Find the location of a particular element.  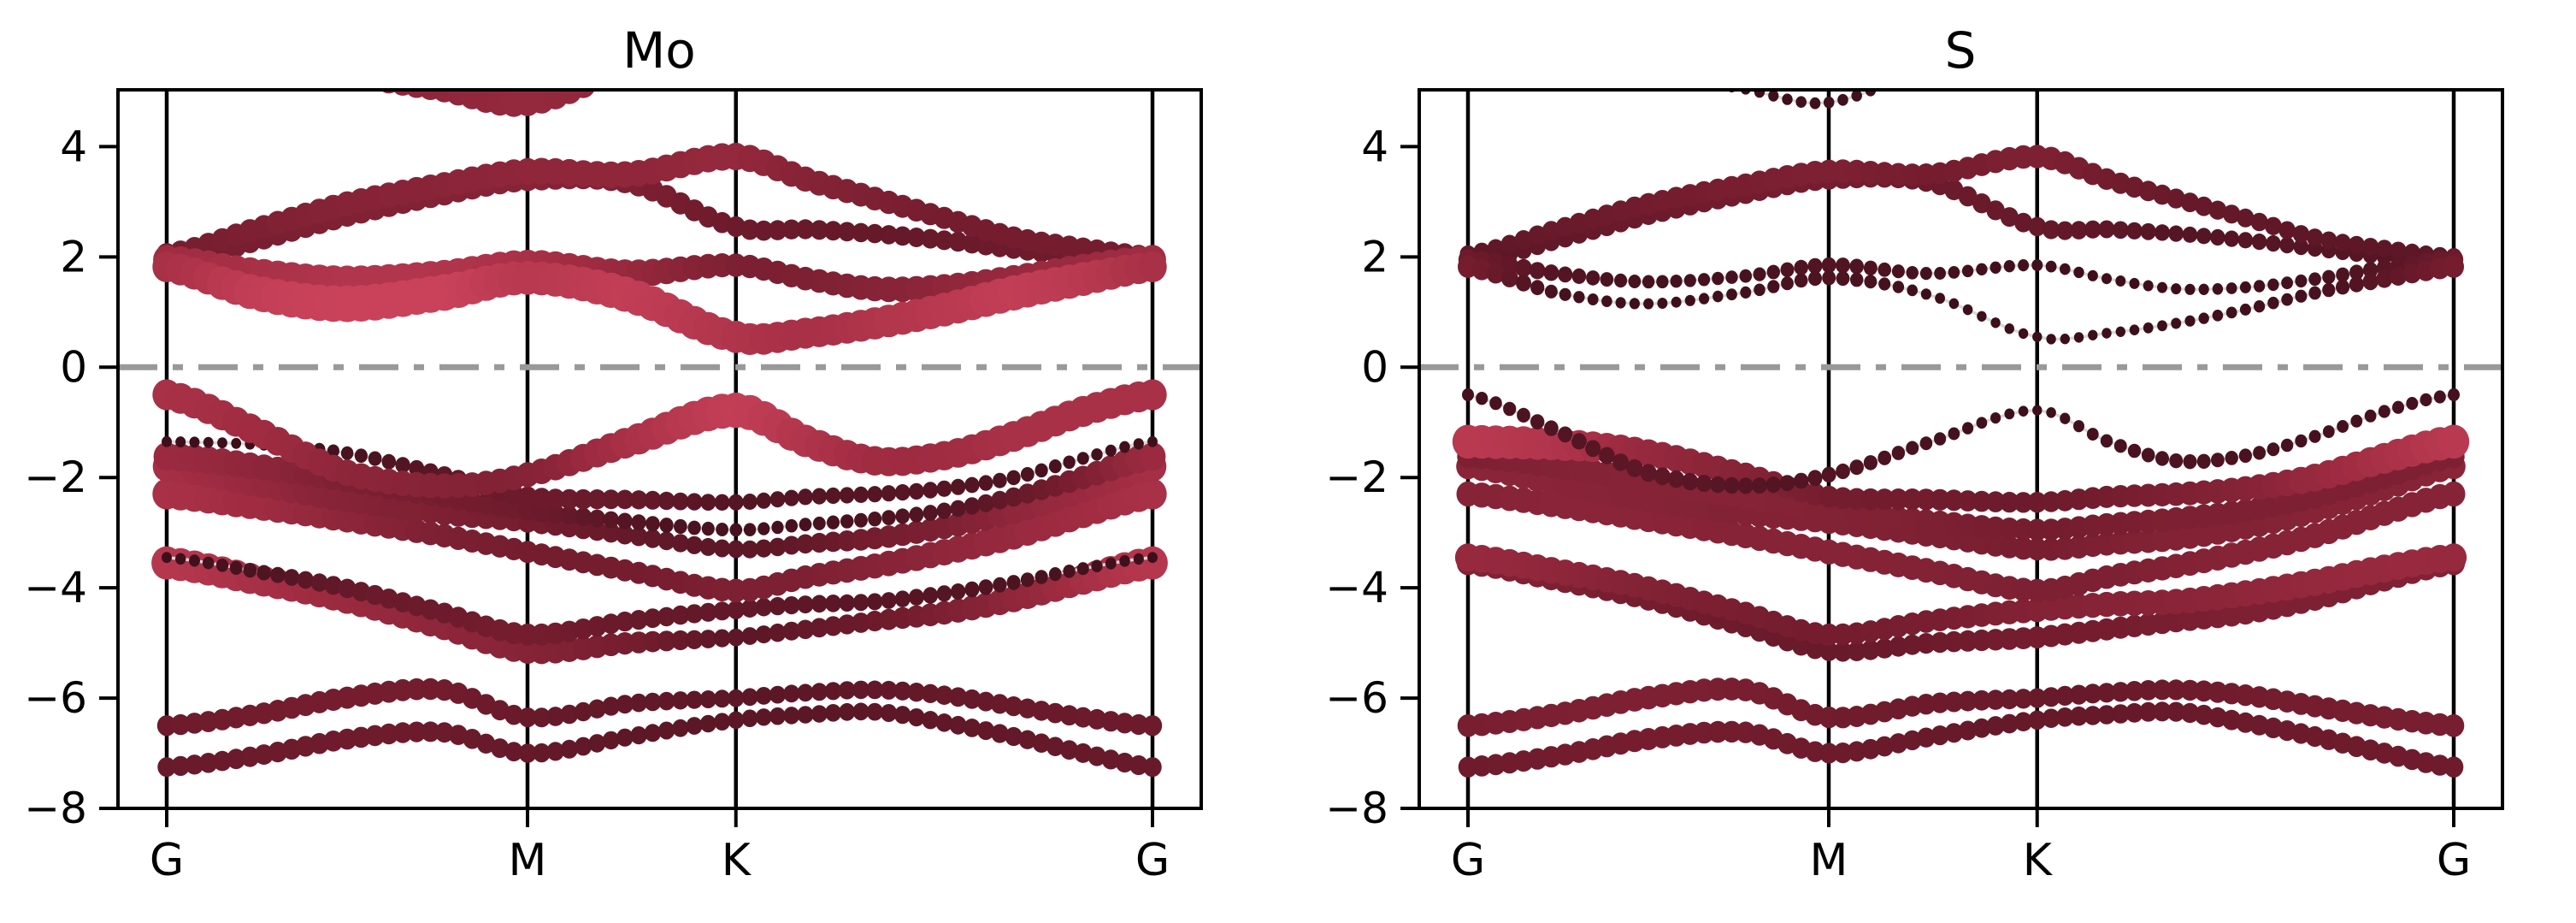

panel-title-mo: Mo is located at coordinates (659, 50).